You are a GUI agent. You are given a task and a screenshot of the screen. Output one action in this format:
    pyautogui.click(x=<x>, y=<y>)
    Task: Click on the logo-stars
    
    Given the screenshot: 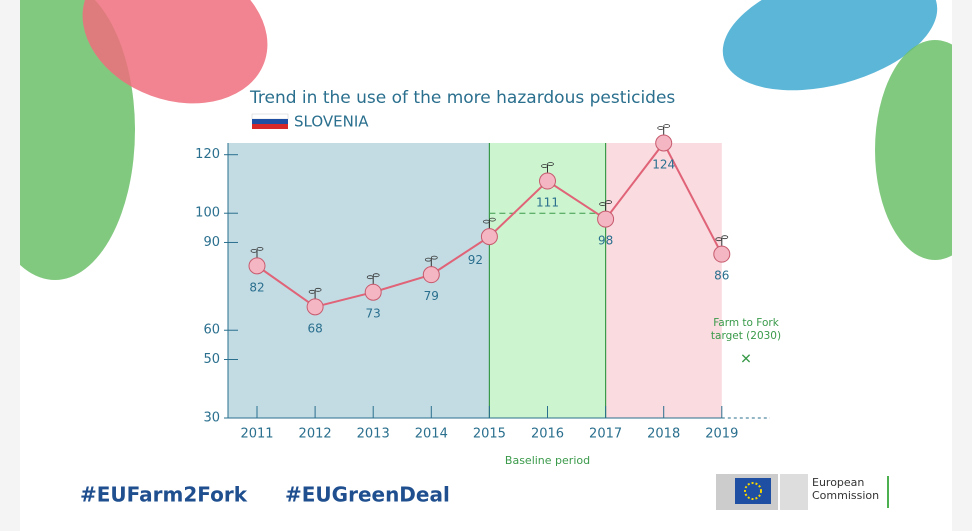 What is the action you would take?
    pyautogui.click(x=753, y=491)
    